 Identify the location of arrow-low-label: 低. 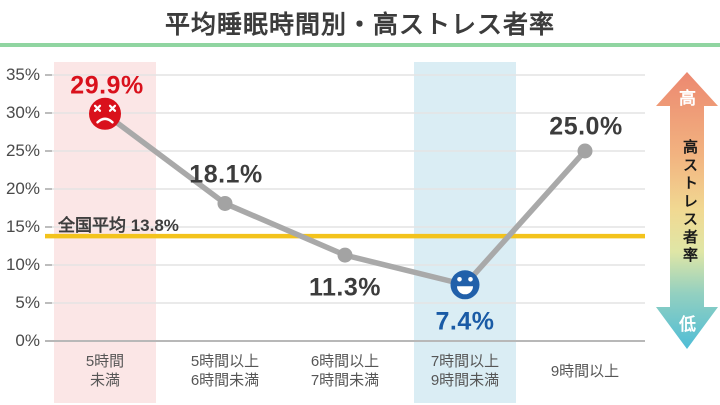
(687, 324).